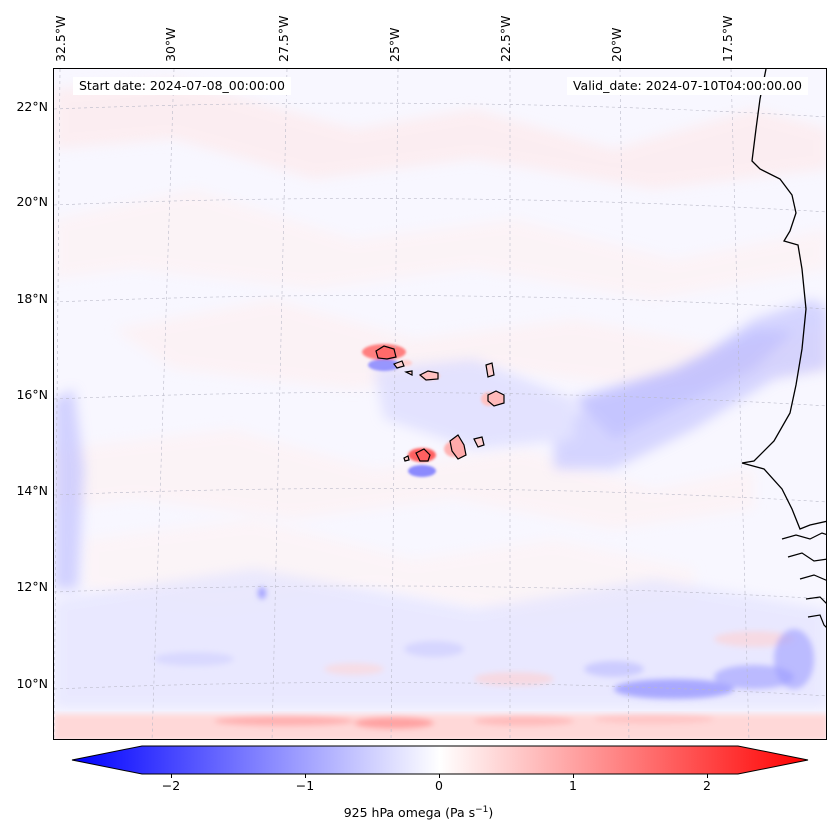 This screenshot has width=837, height=839. What do you see at coordinates (490, 370) in the screenshot?
I see `island-sal` at bounding box center [490, 370].